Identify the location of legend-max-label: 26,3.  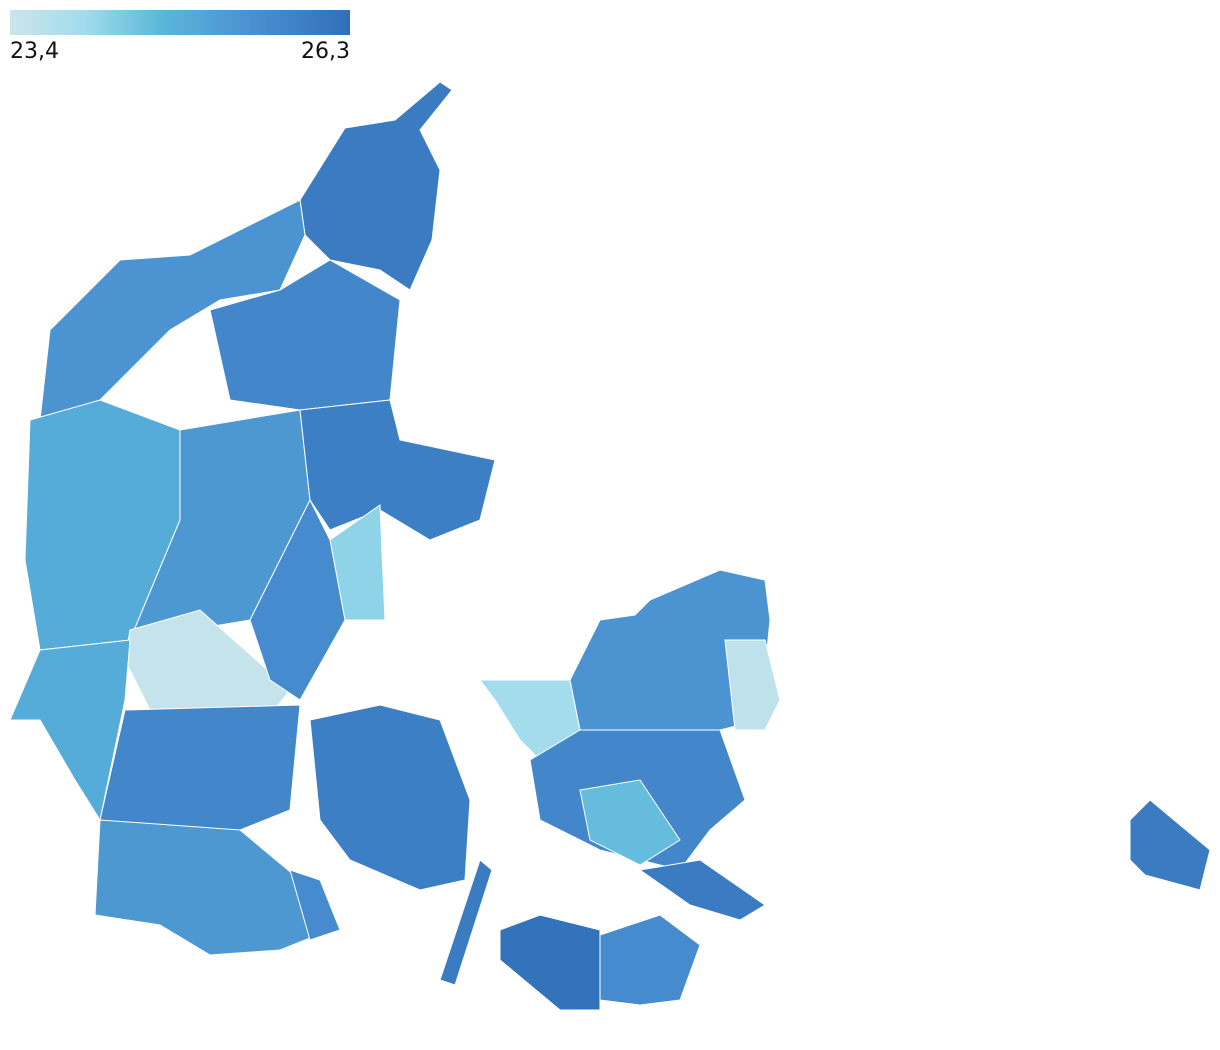
(325, 51).